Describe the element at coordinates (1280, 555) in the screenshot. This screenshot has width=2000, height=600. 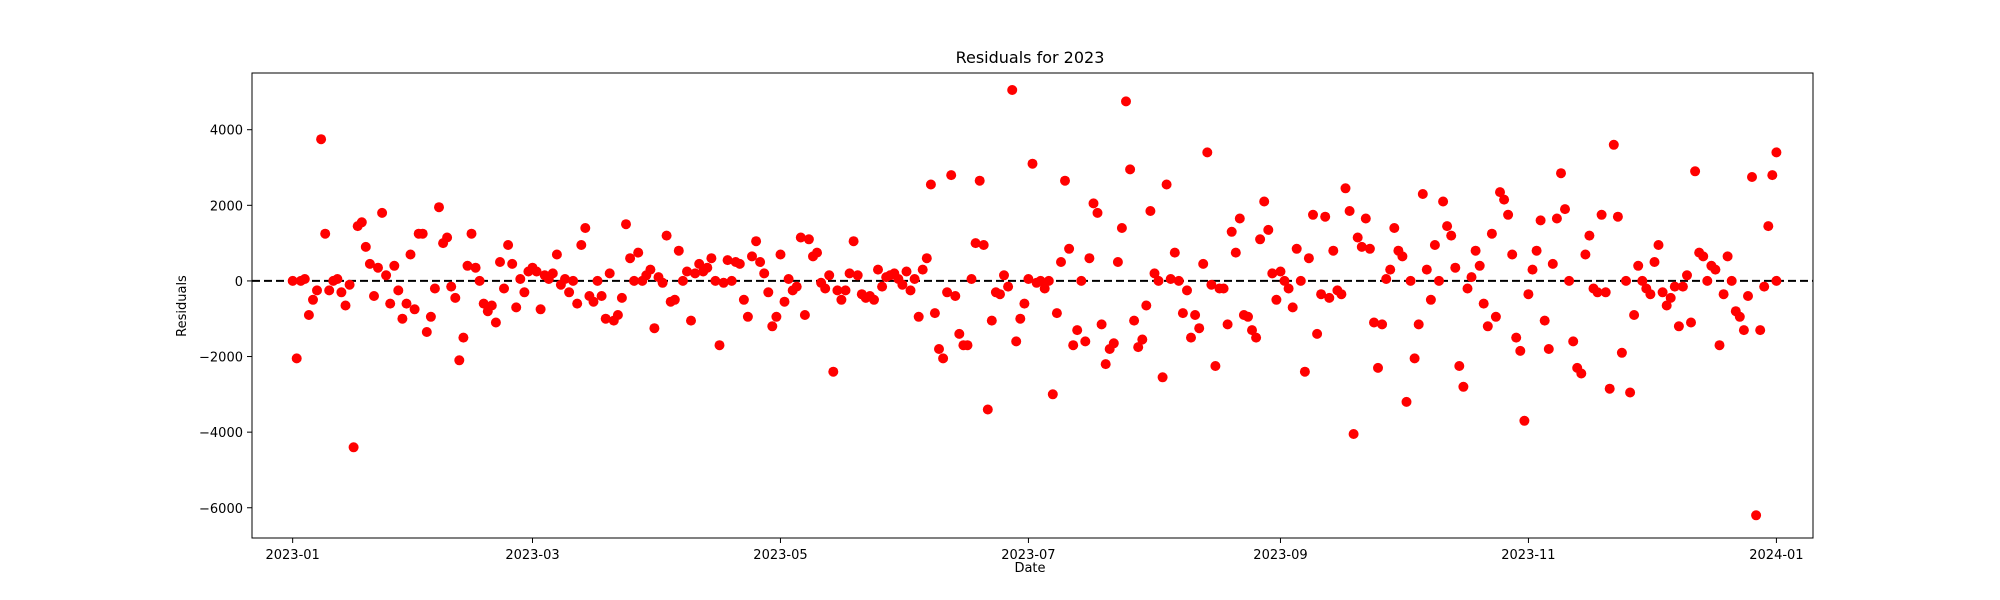
I see `x-tick-label: 2023-09` at that location.